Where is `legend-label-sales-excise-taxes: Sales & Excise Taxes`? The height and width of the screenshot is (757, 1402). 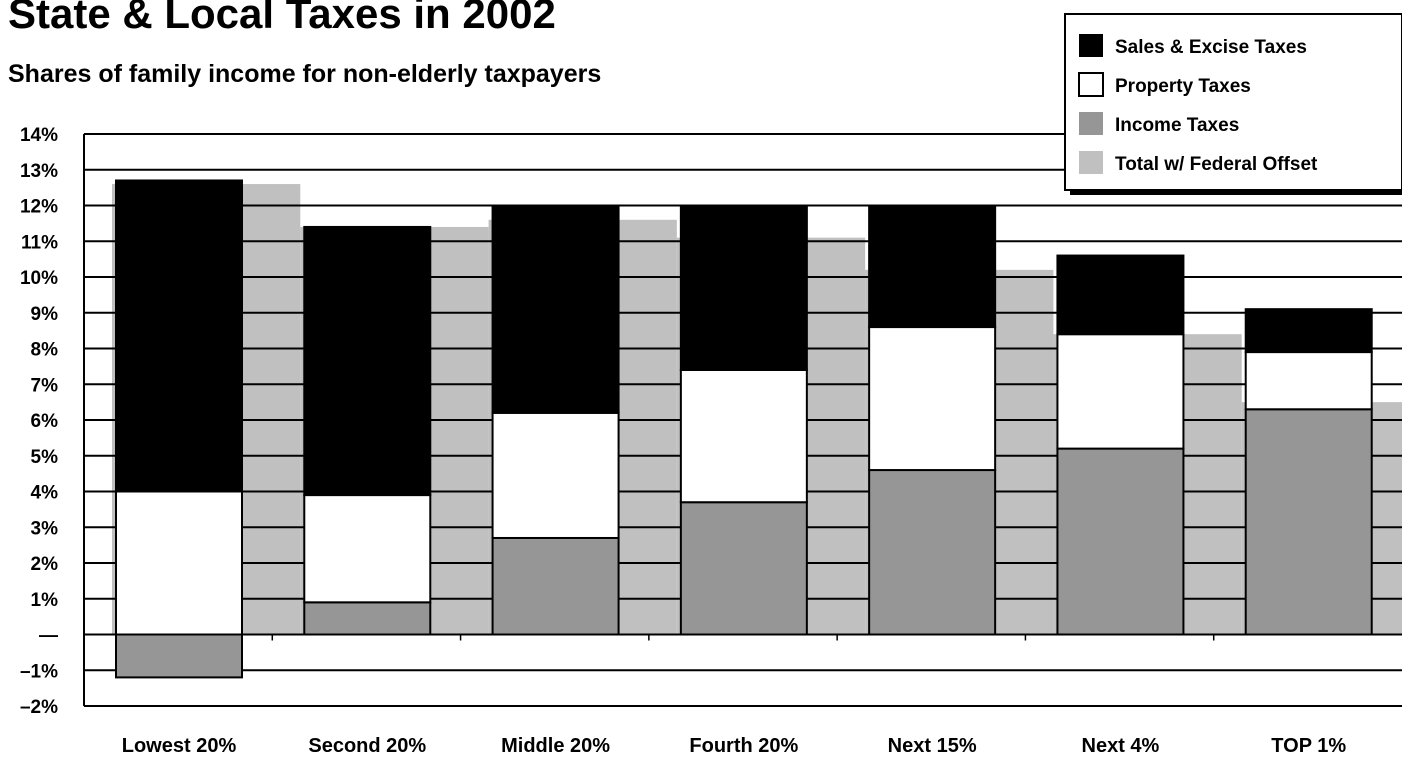 legend-label-sales-excise-taxes: Sales & Excise Taxes is located at coordinates (1211, 47).